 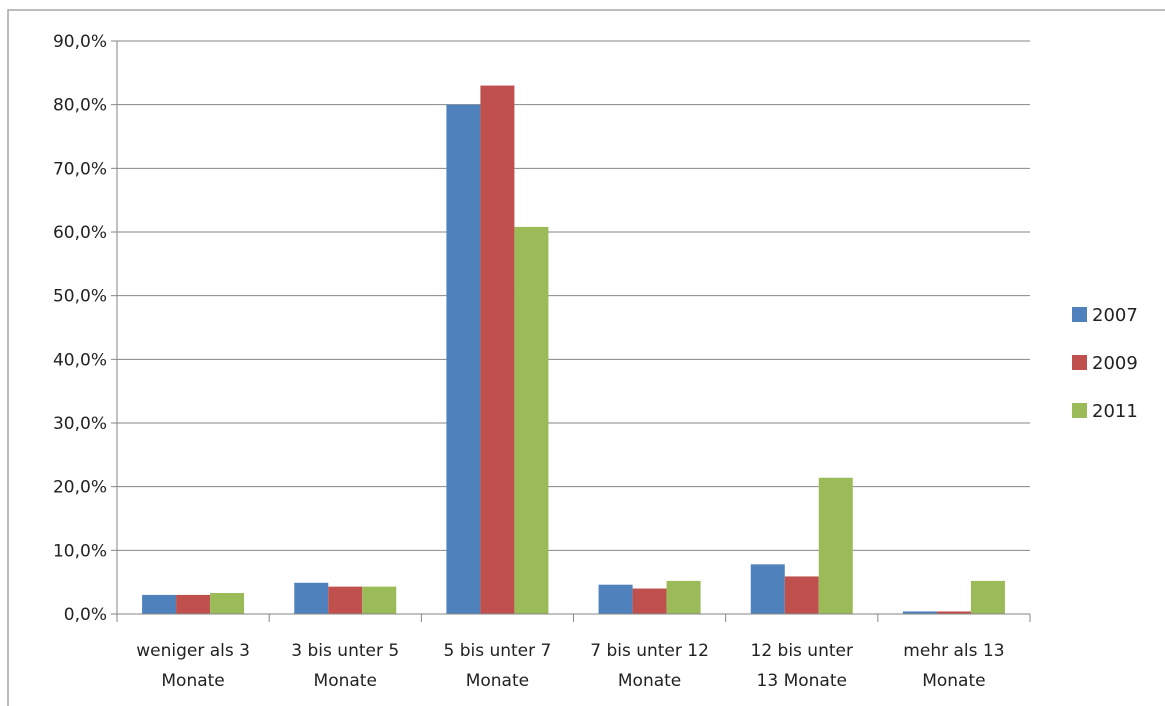 What do you see at coordinates (80, 42) in the screenshot?
I see `y-tick-label: 90,0%` at bounding box center [80, 42].